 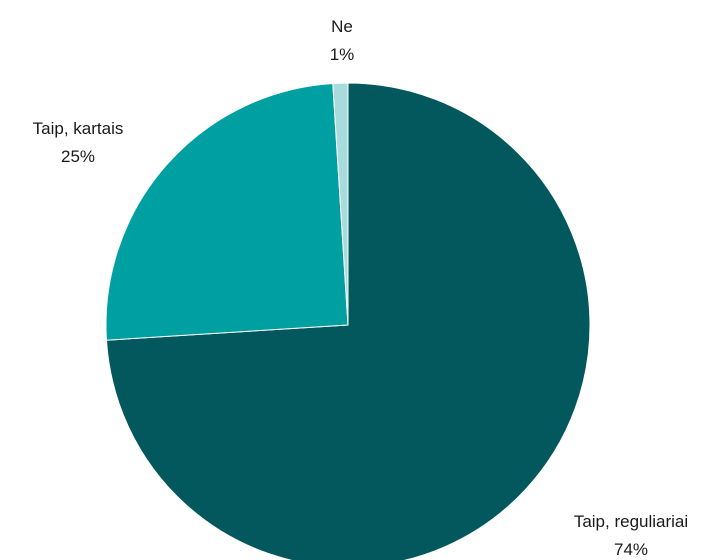 What do you see at coordinates (342, 54) in the screenshot?
I see `slice-value-ne: 1%` at bounding box center [342, 54].